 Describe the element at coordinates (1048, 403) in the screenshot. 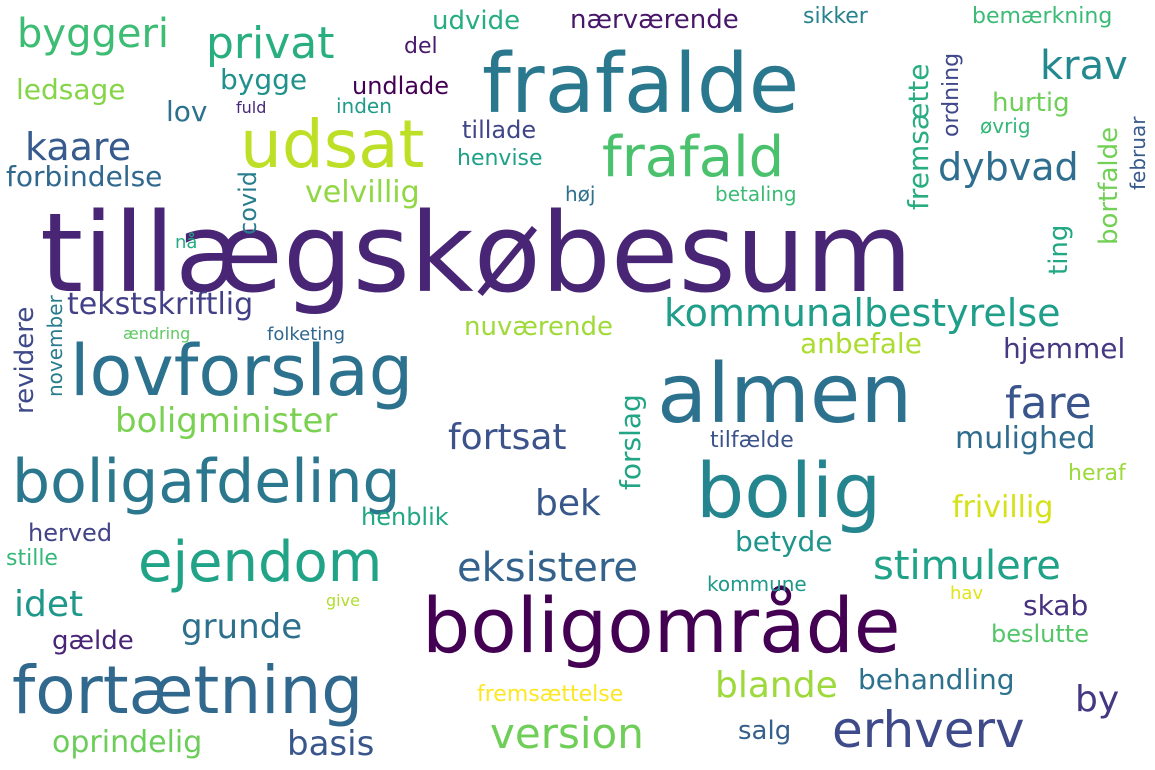

I see `word-fare: fare` at that location.